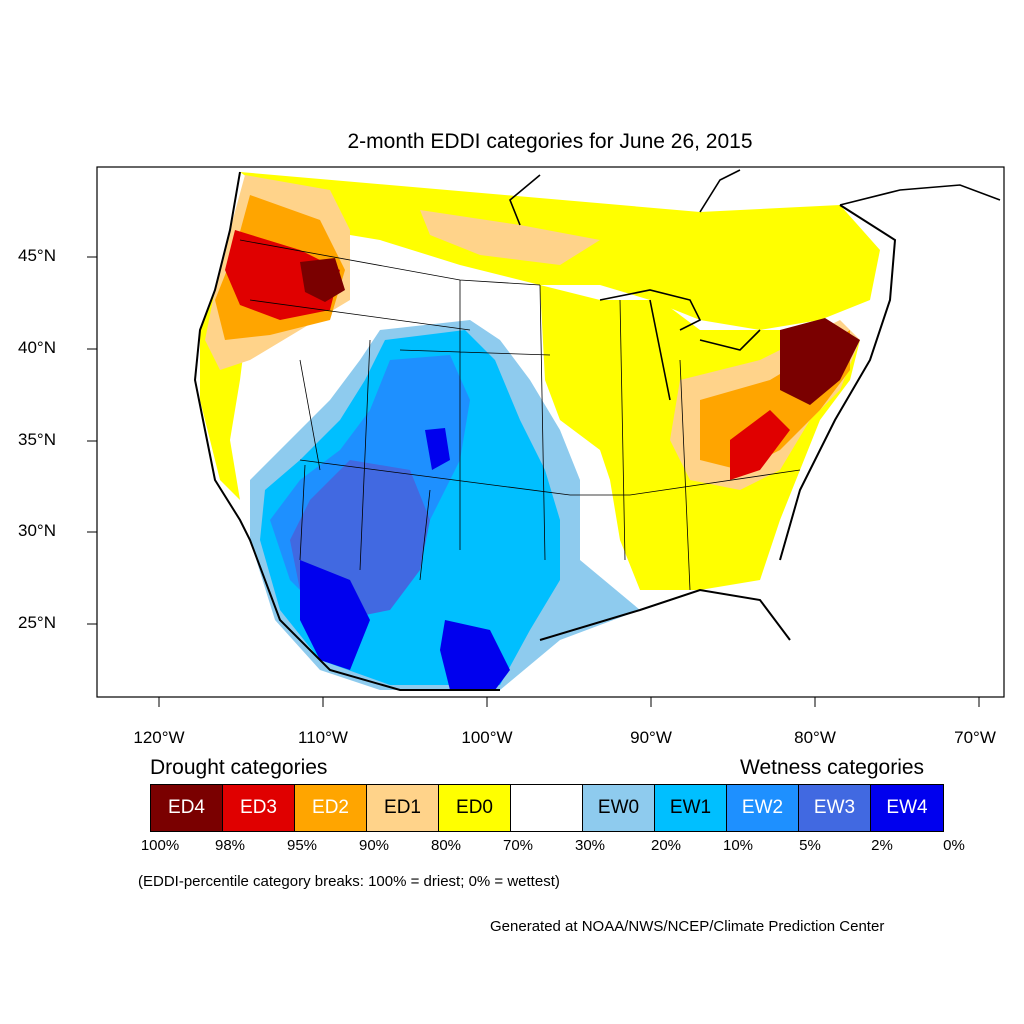 This screenshot has width=1024, height=1024. I want to click on legend-box-ed2: ED2, so click(331, 808).